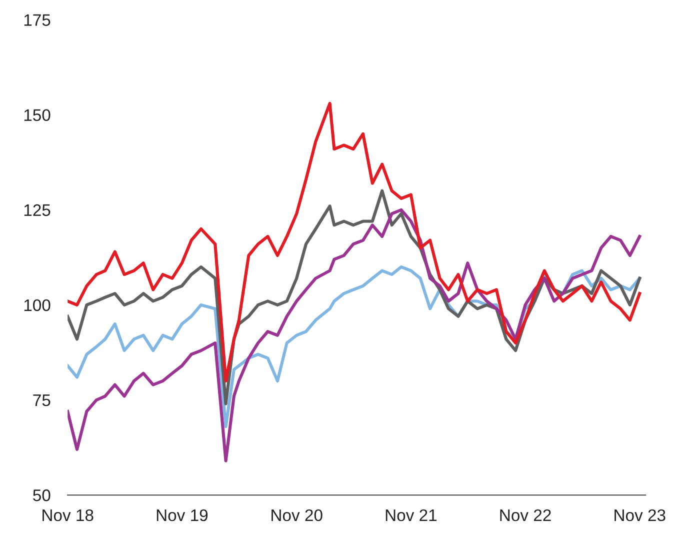 This screenshot has width=676, height=534. I want to click on y-tick-label: 100, so click(37, 305).